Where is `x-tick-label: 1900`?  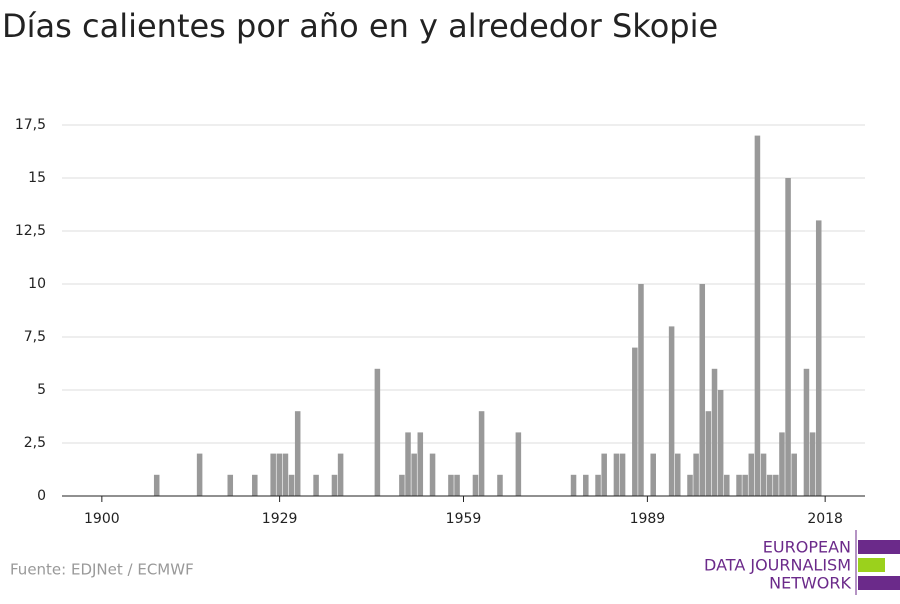
x-tick-label: 1900 is located at coordinates (102, 519).